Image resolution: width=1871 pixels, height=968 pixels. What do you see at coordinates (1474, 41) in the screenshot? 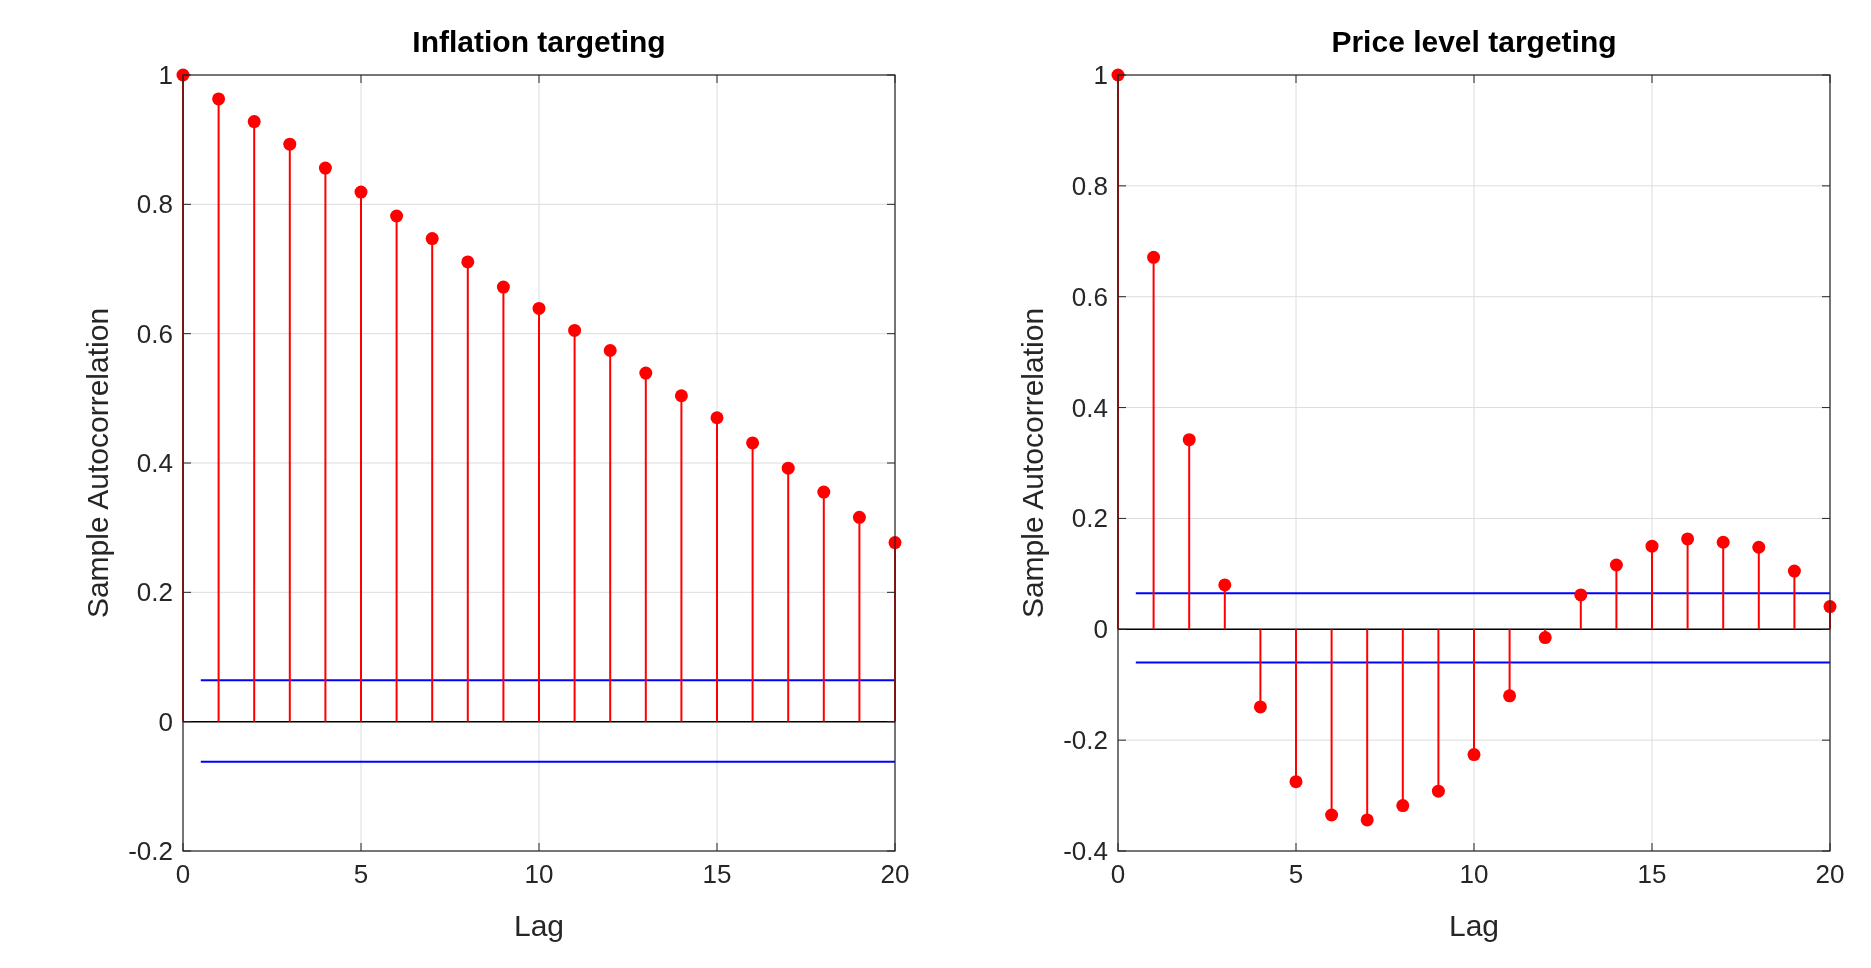
I see `chart-title: Price level targeting` at bounding box center [1474, 41].